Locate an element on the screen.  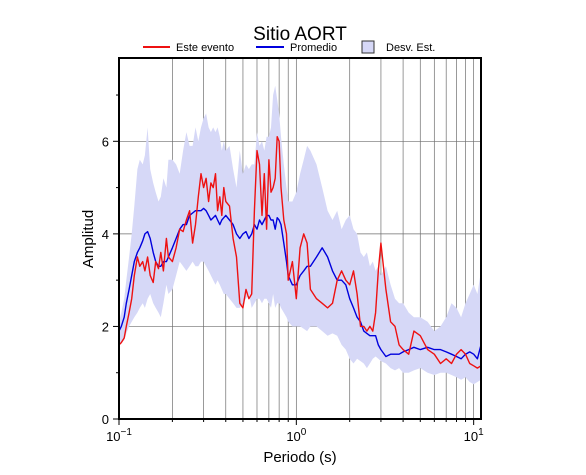
chart-legend: Este evento Promedio Desv. Est. is located at coordinates (289, 47).